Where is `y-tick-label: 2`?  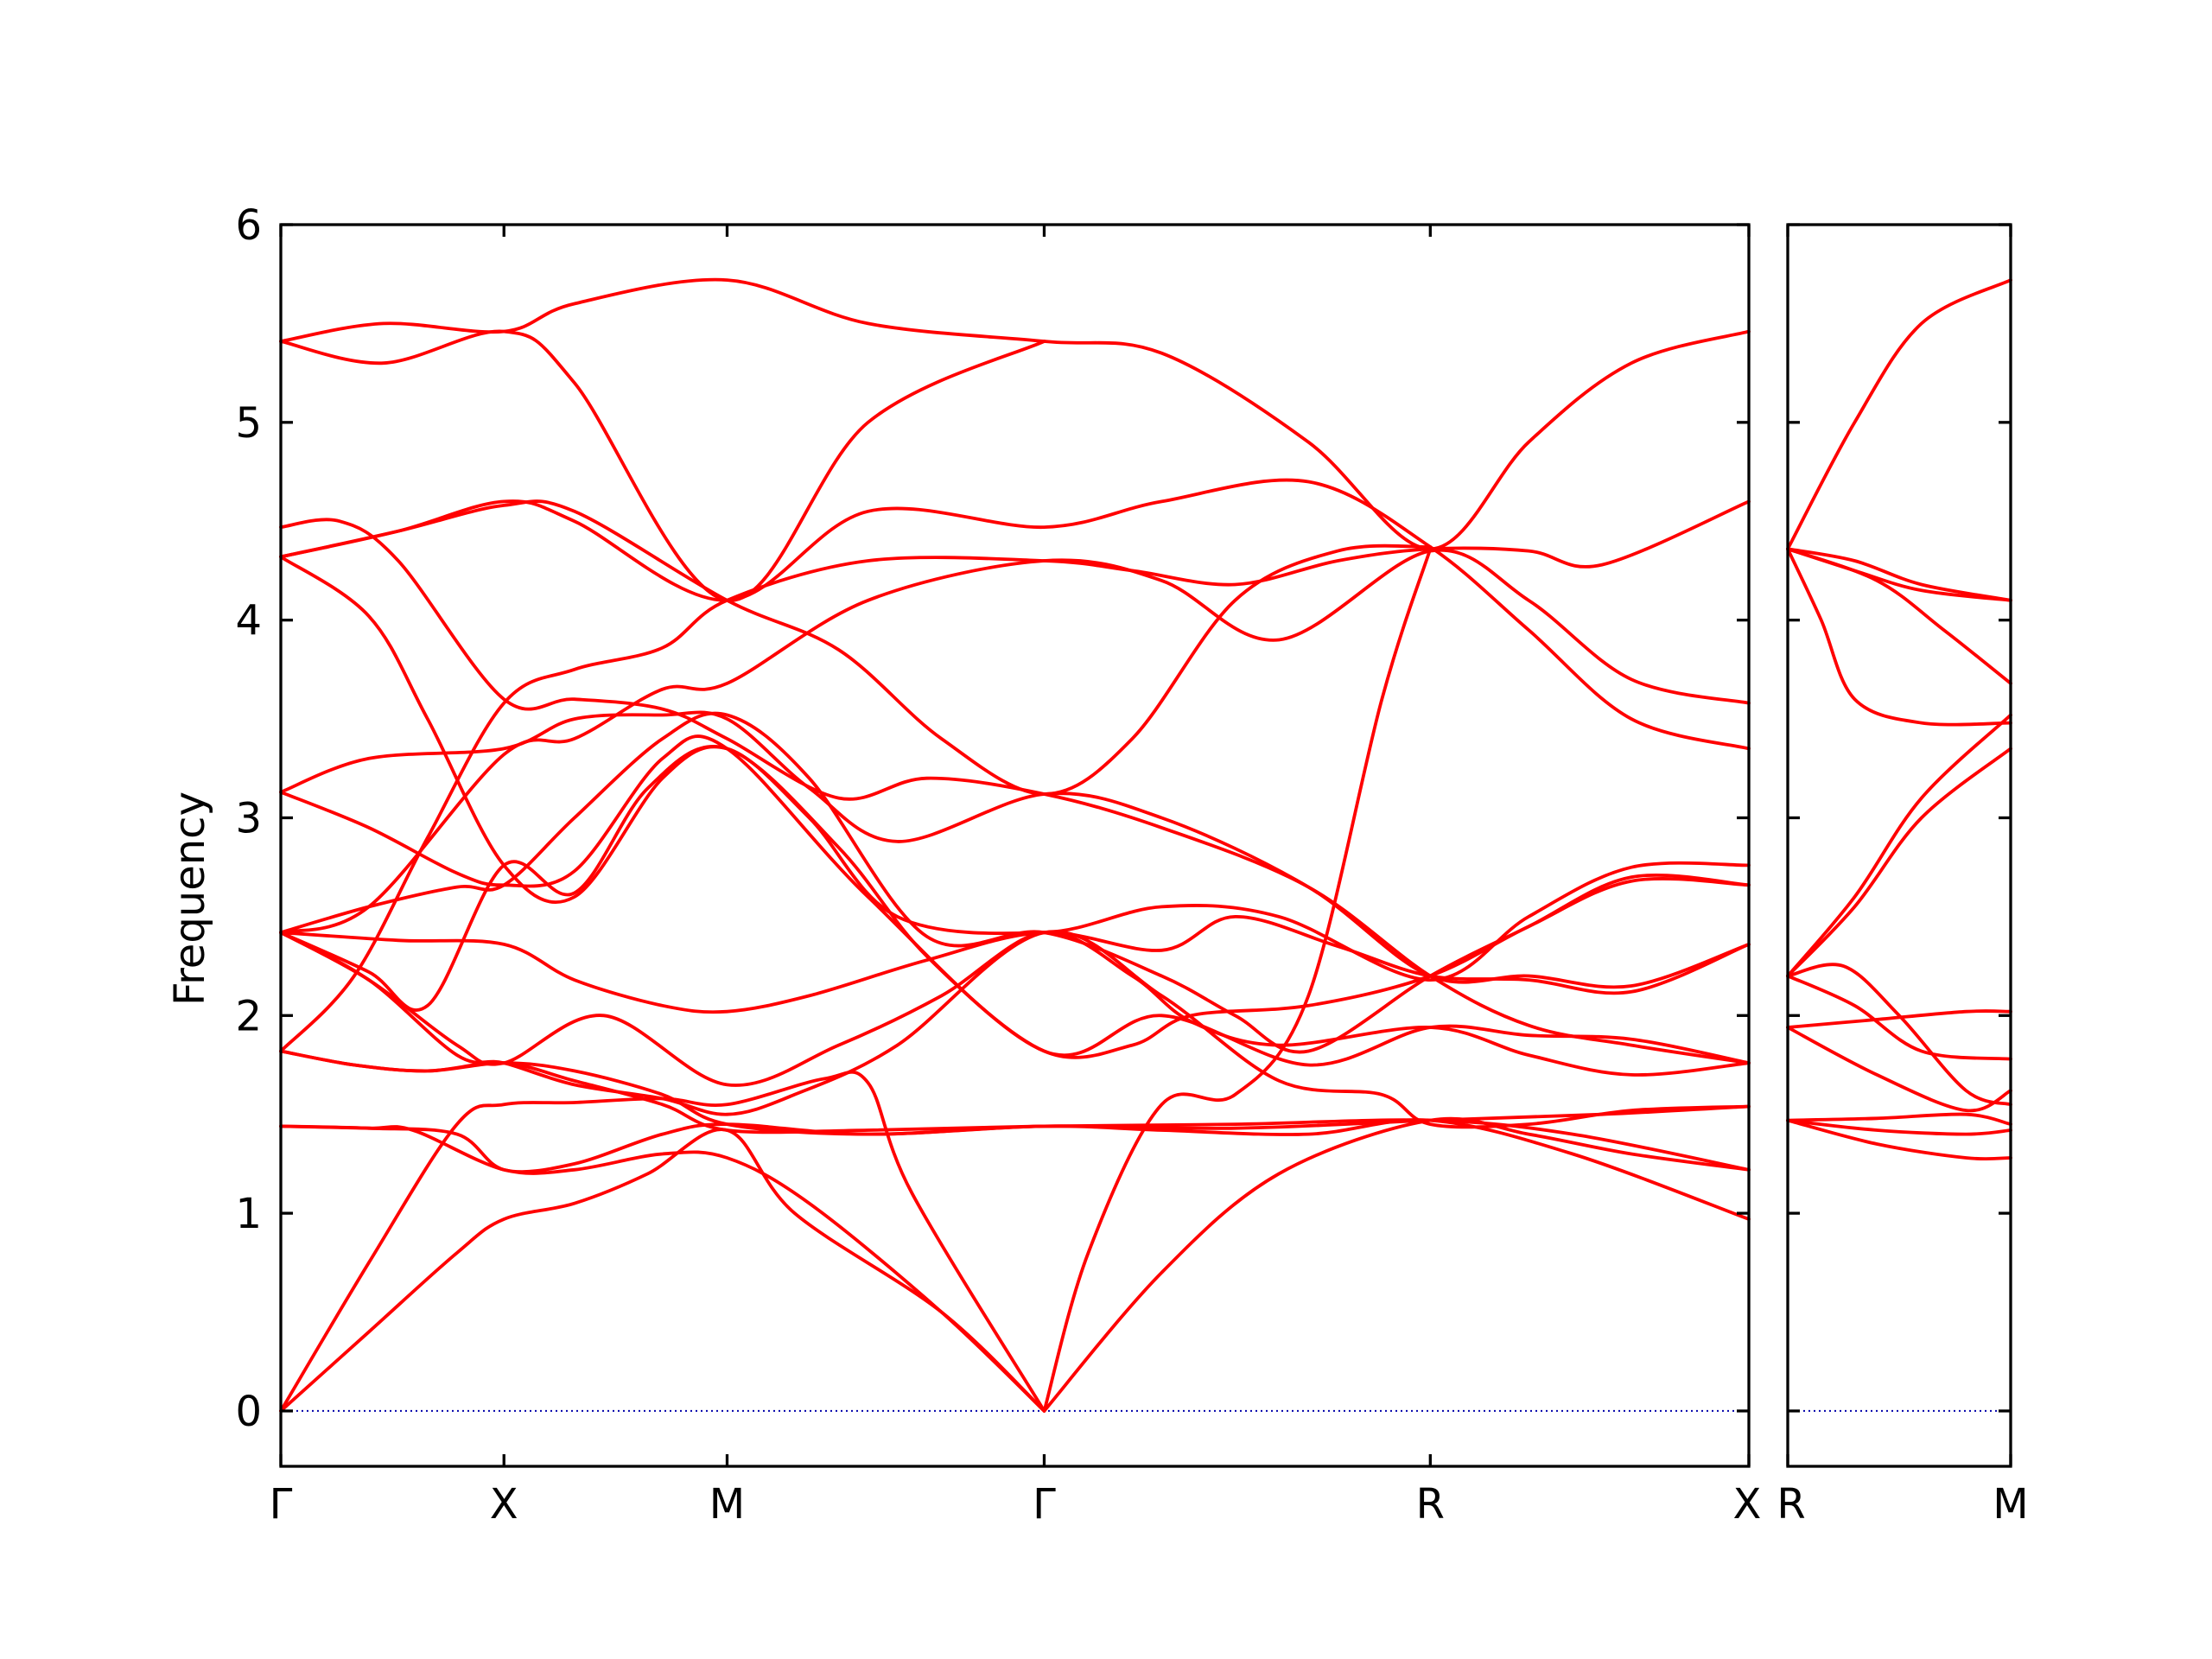 y-tick-label: 2 is located at coordinates (248, 1016).